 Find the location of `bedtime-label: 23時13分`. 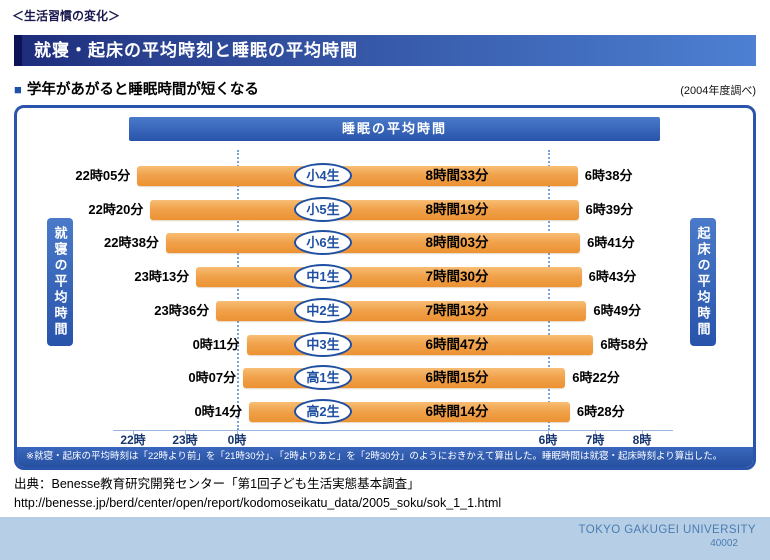

bedtime-label: 23時13分 is located at coordinates (162, 277).